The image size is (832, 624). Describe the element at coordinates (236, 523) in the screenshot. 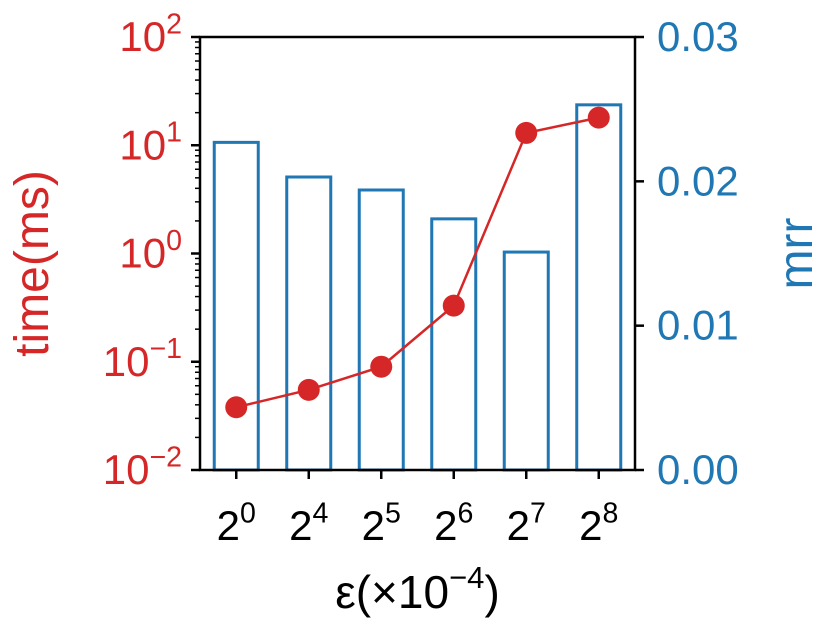

I see `x-tick-label: 20` at that location.